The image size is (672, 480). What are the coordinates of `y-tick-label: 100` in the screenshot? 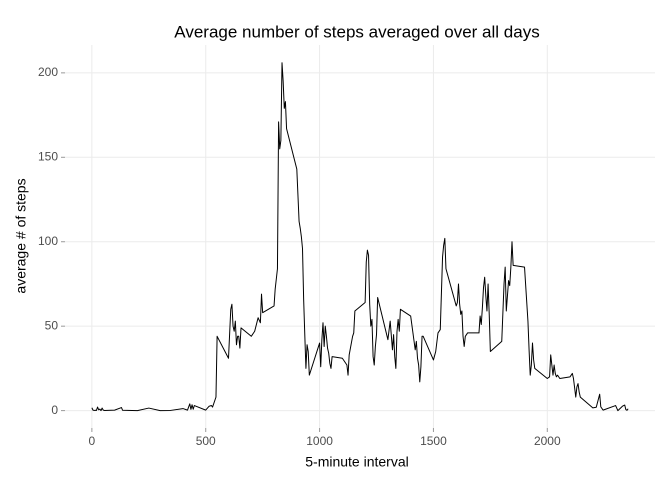 It's located at (48, 241).